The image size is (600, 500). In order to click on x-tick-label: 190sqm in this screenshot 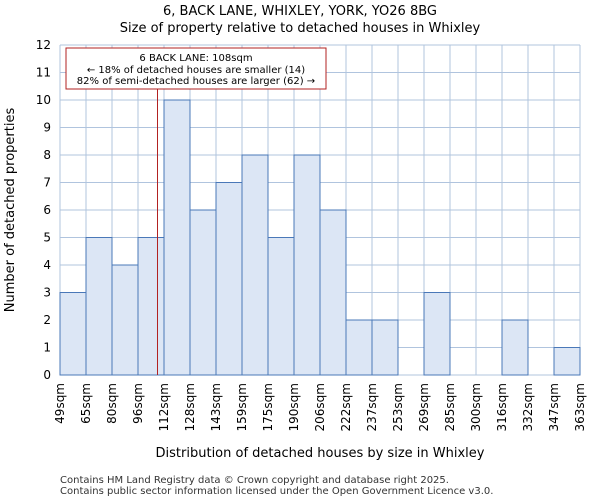, I will do `click(294, 407)`.